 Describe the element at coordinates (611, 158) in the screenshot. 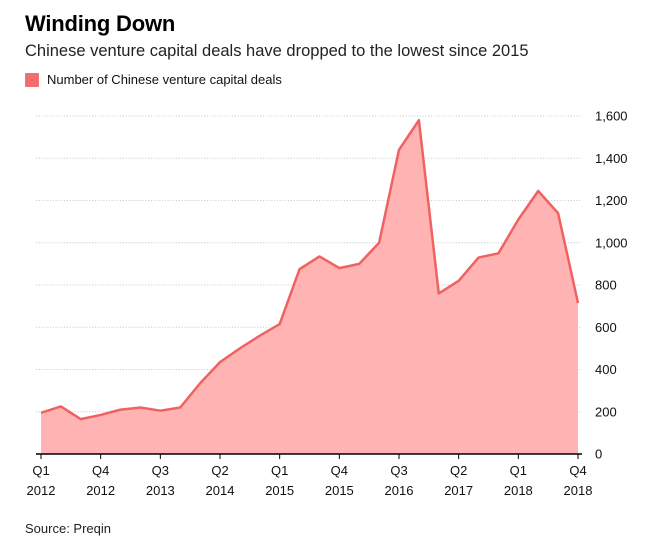

I see `y-tick-label: 1,400` at that location.